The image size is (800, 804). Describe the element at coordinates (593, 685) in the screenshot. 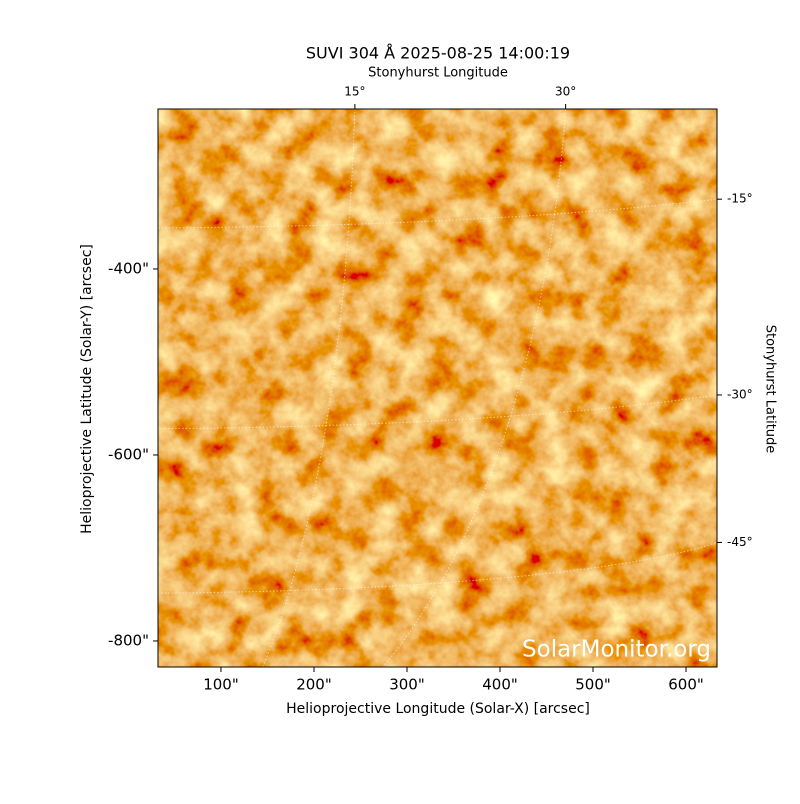

I see `x-tick-label: 500"` at that location.